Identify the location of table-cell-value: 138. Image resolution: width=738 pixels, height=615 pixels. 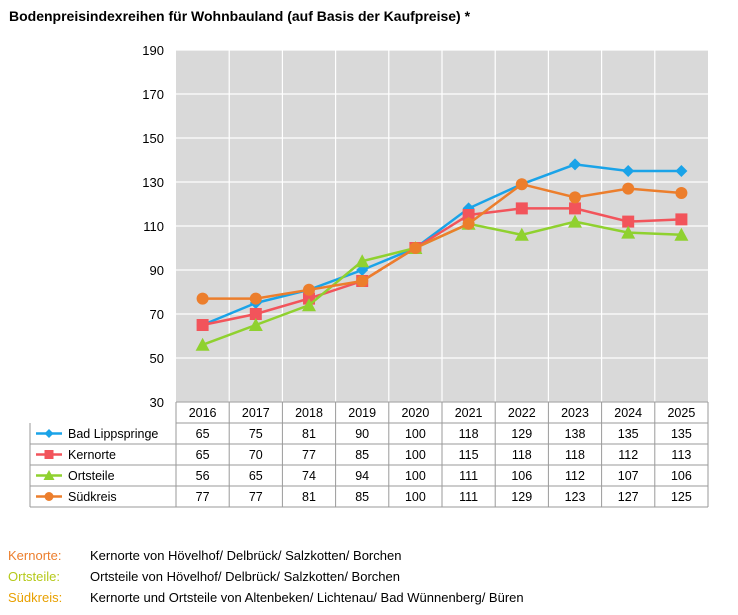
(575, 434).